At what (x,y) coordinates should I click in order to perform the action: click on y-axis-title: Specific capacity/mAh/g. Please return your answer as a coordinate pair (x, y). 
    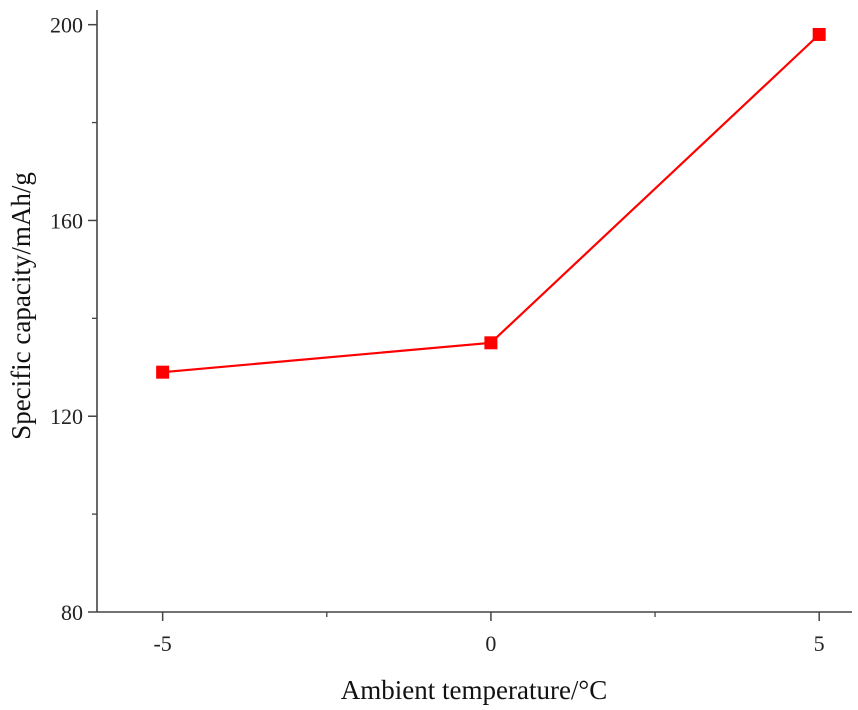
    Looking at the image, I should click on (21, 306).